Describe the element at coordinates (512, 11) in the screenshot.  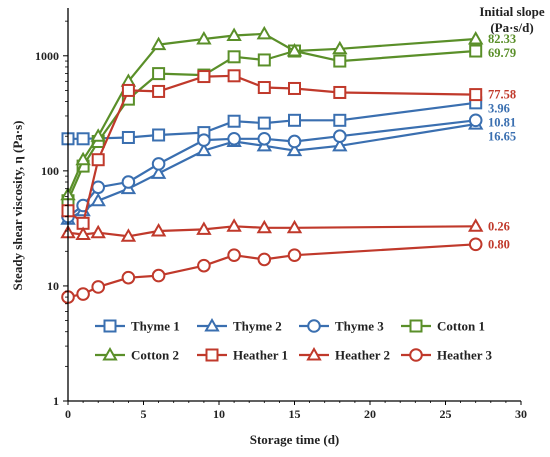
I see `slope-title-line-1: Initial slope` at that location.